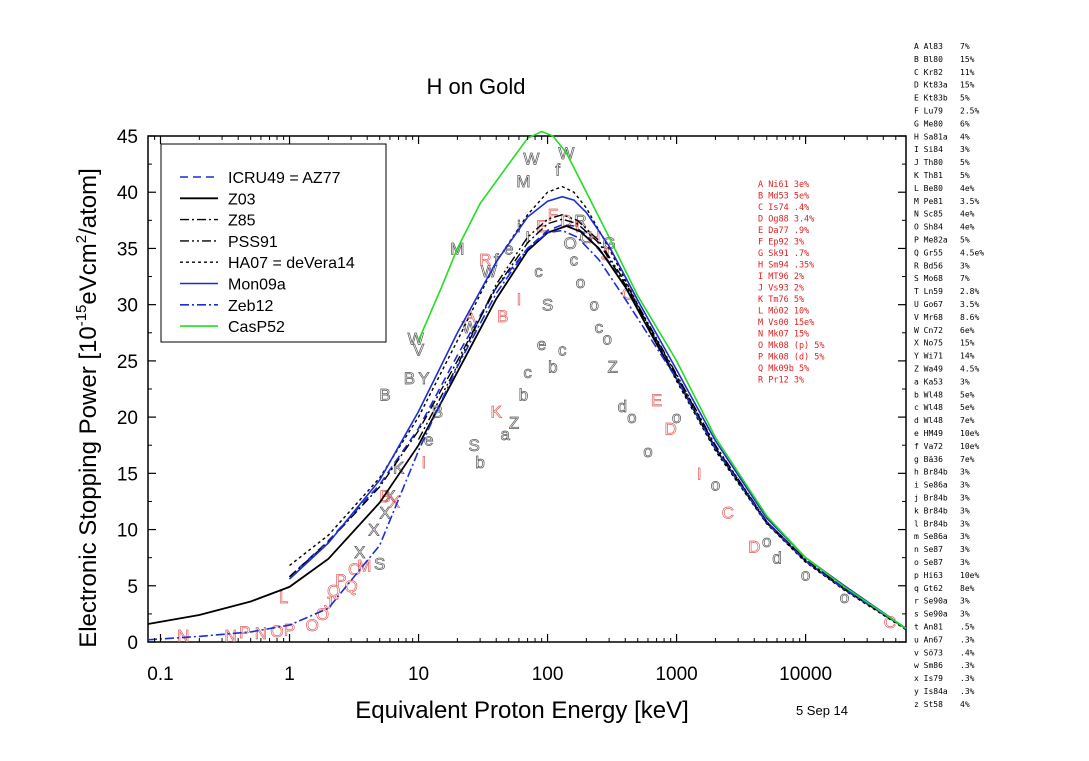 The image size is (1089, 761). What do you see at coordinates (965, 46) in the screenshot?
I see `ref-entry-black-err: 7%` at bounding box center [965, 46].